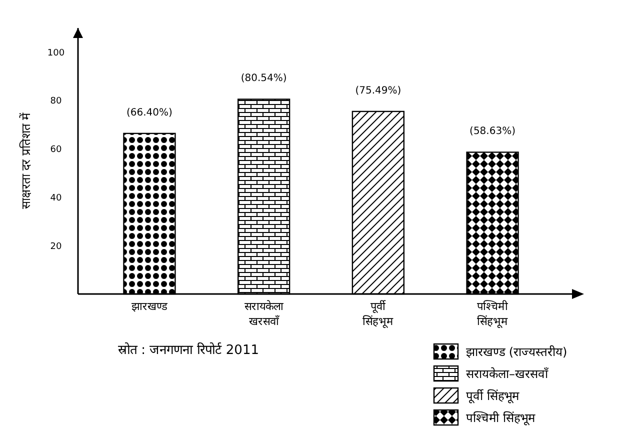 The height and width of the screenshot is (442, 642). I want to click on y-tick-label: 40, so click(56, 198).